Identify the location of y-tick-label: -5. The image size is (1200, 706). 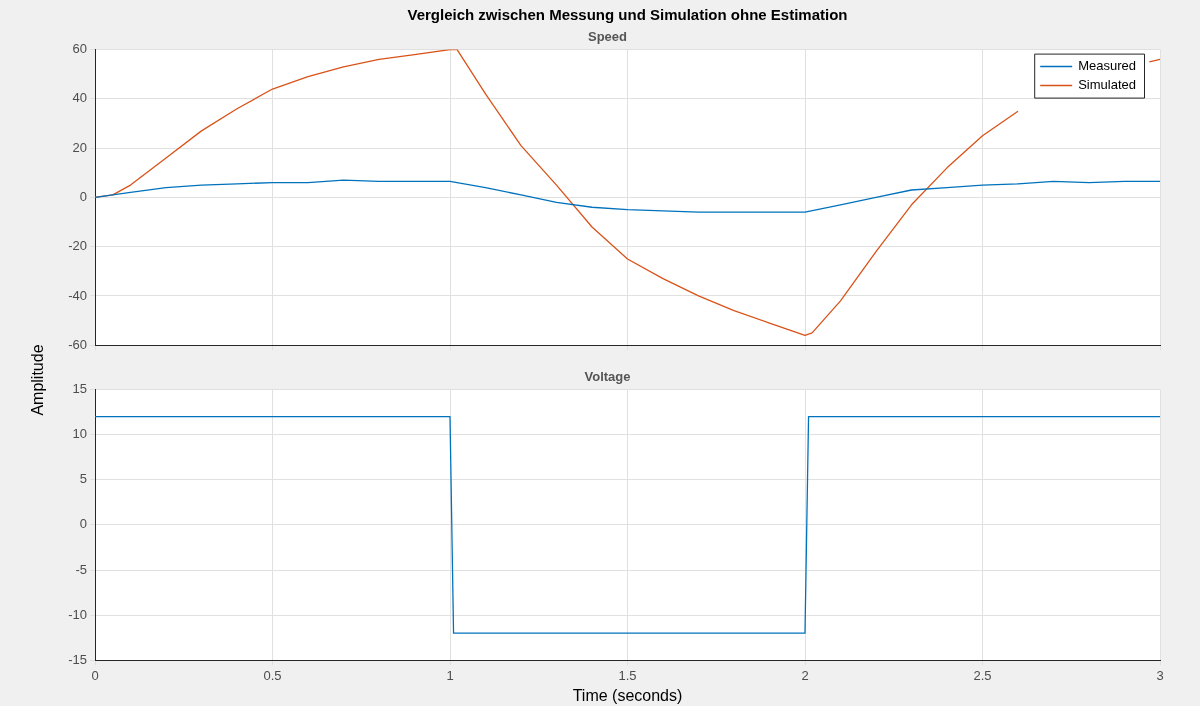
(81, 569).